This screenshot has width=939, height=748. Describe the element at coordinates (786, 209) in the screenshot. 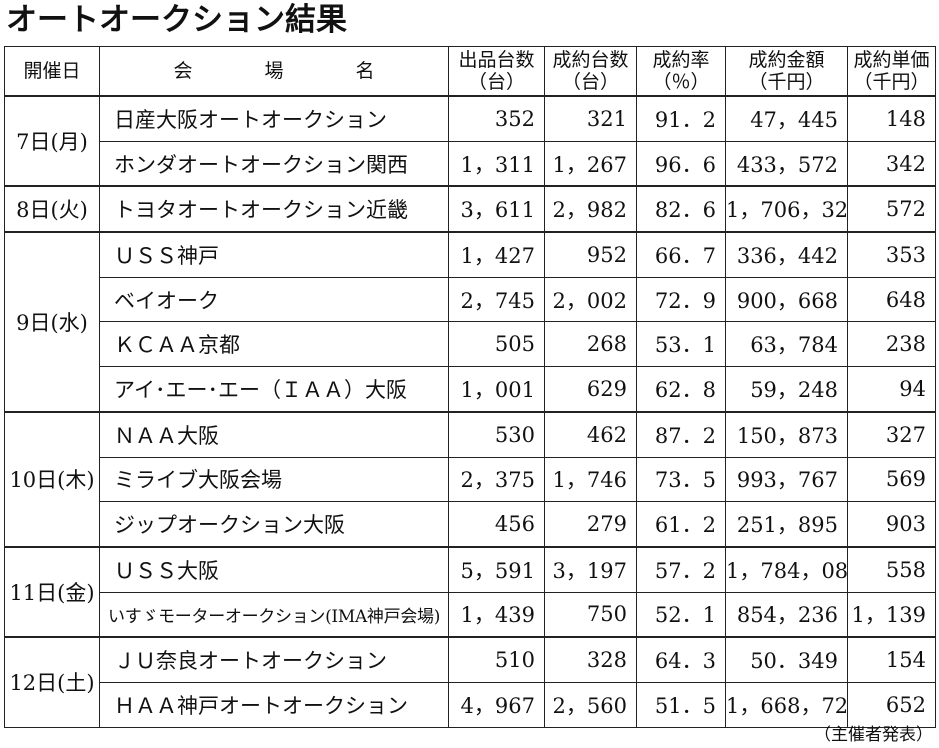

I see `amount-cell: 1，706，326` at that location.